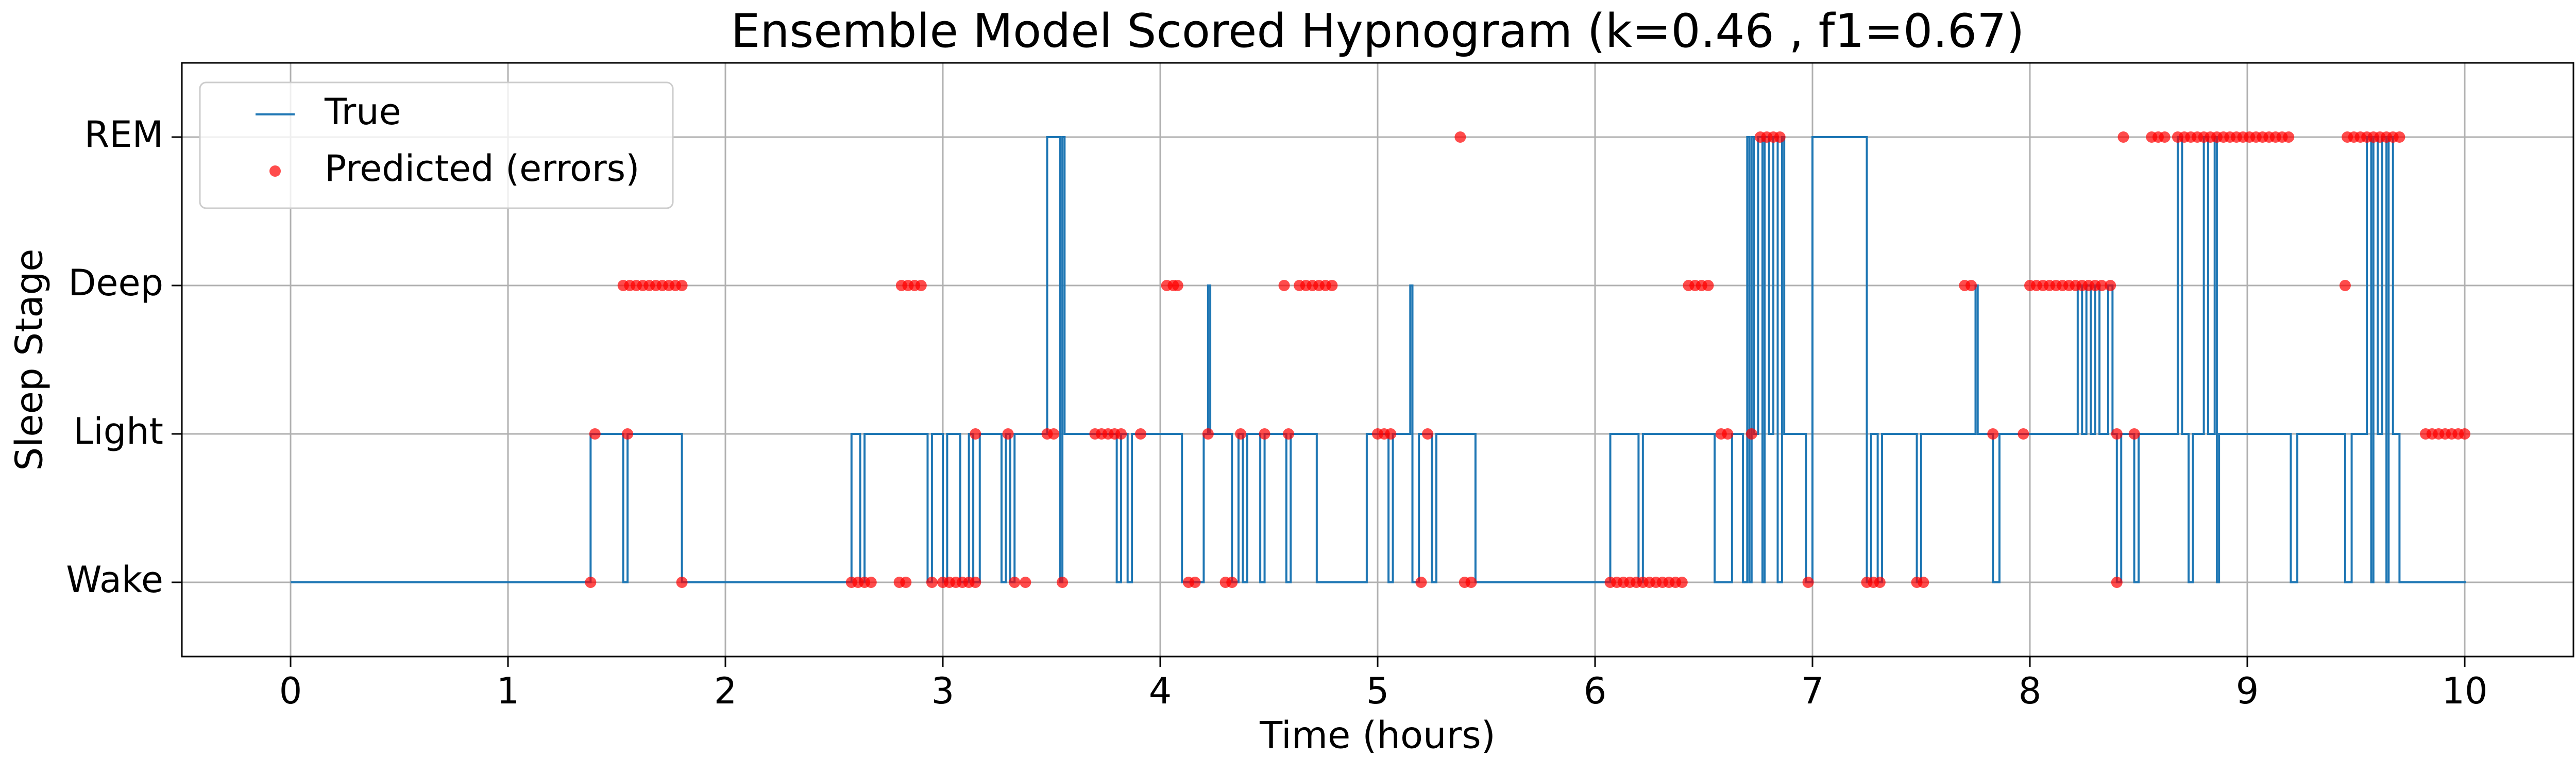 The height and width of the screenshot is (773, 2576). What do you see at coordinates (1160, 691) in the screenshot?
I see `x-tick-label: 4` at bounding box center [1160, 691].